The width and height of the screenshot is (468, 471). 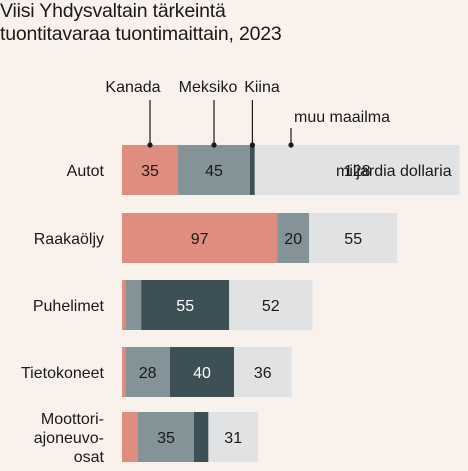 What do you see at coordinates (394, 171) in the screenshot?
I see `unit-label: miljardia dollaria` at bounding box center [394, 171].